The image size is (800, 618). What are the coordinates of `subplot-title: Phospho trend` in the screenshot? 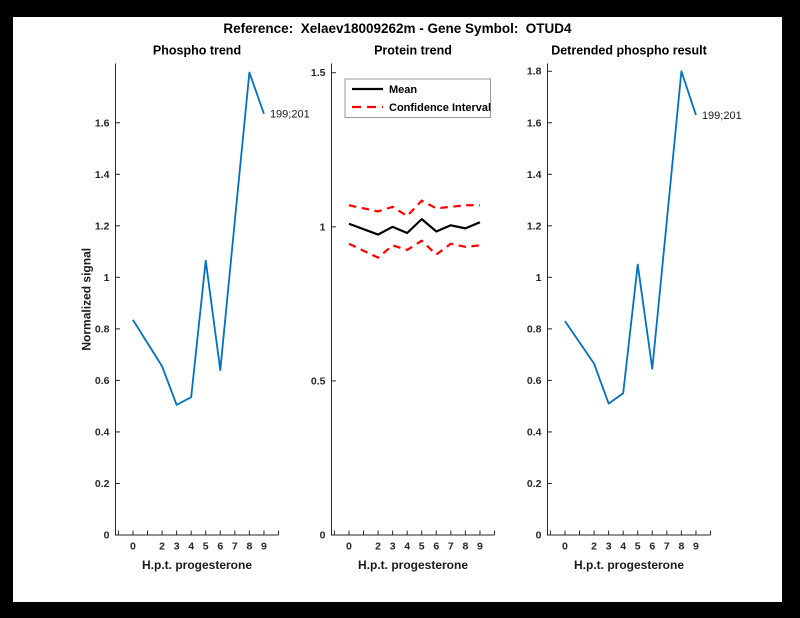 It's located at (197, 51).